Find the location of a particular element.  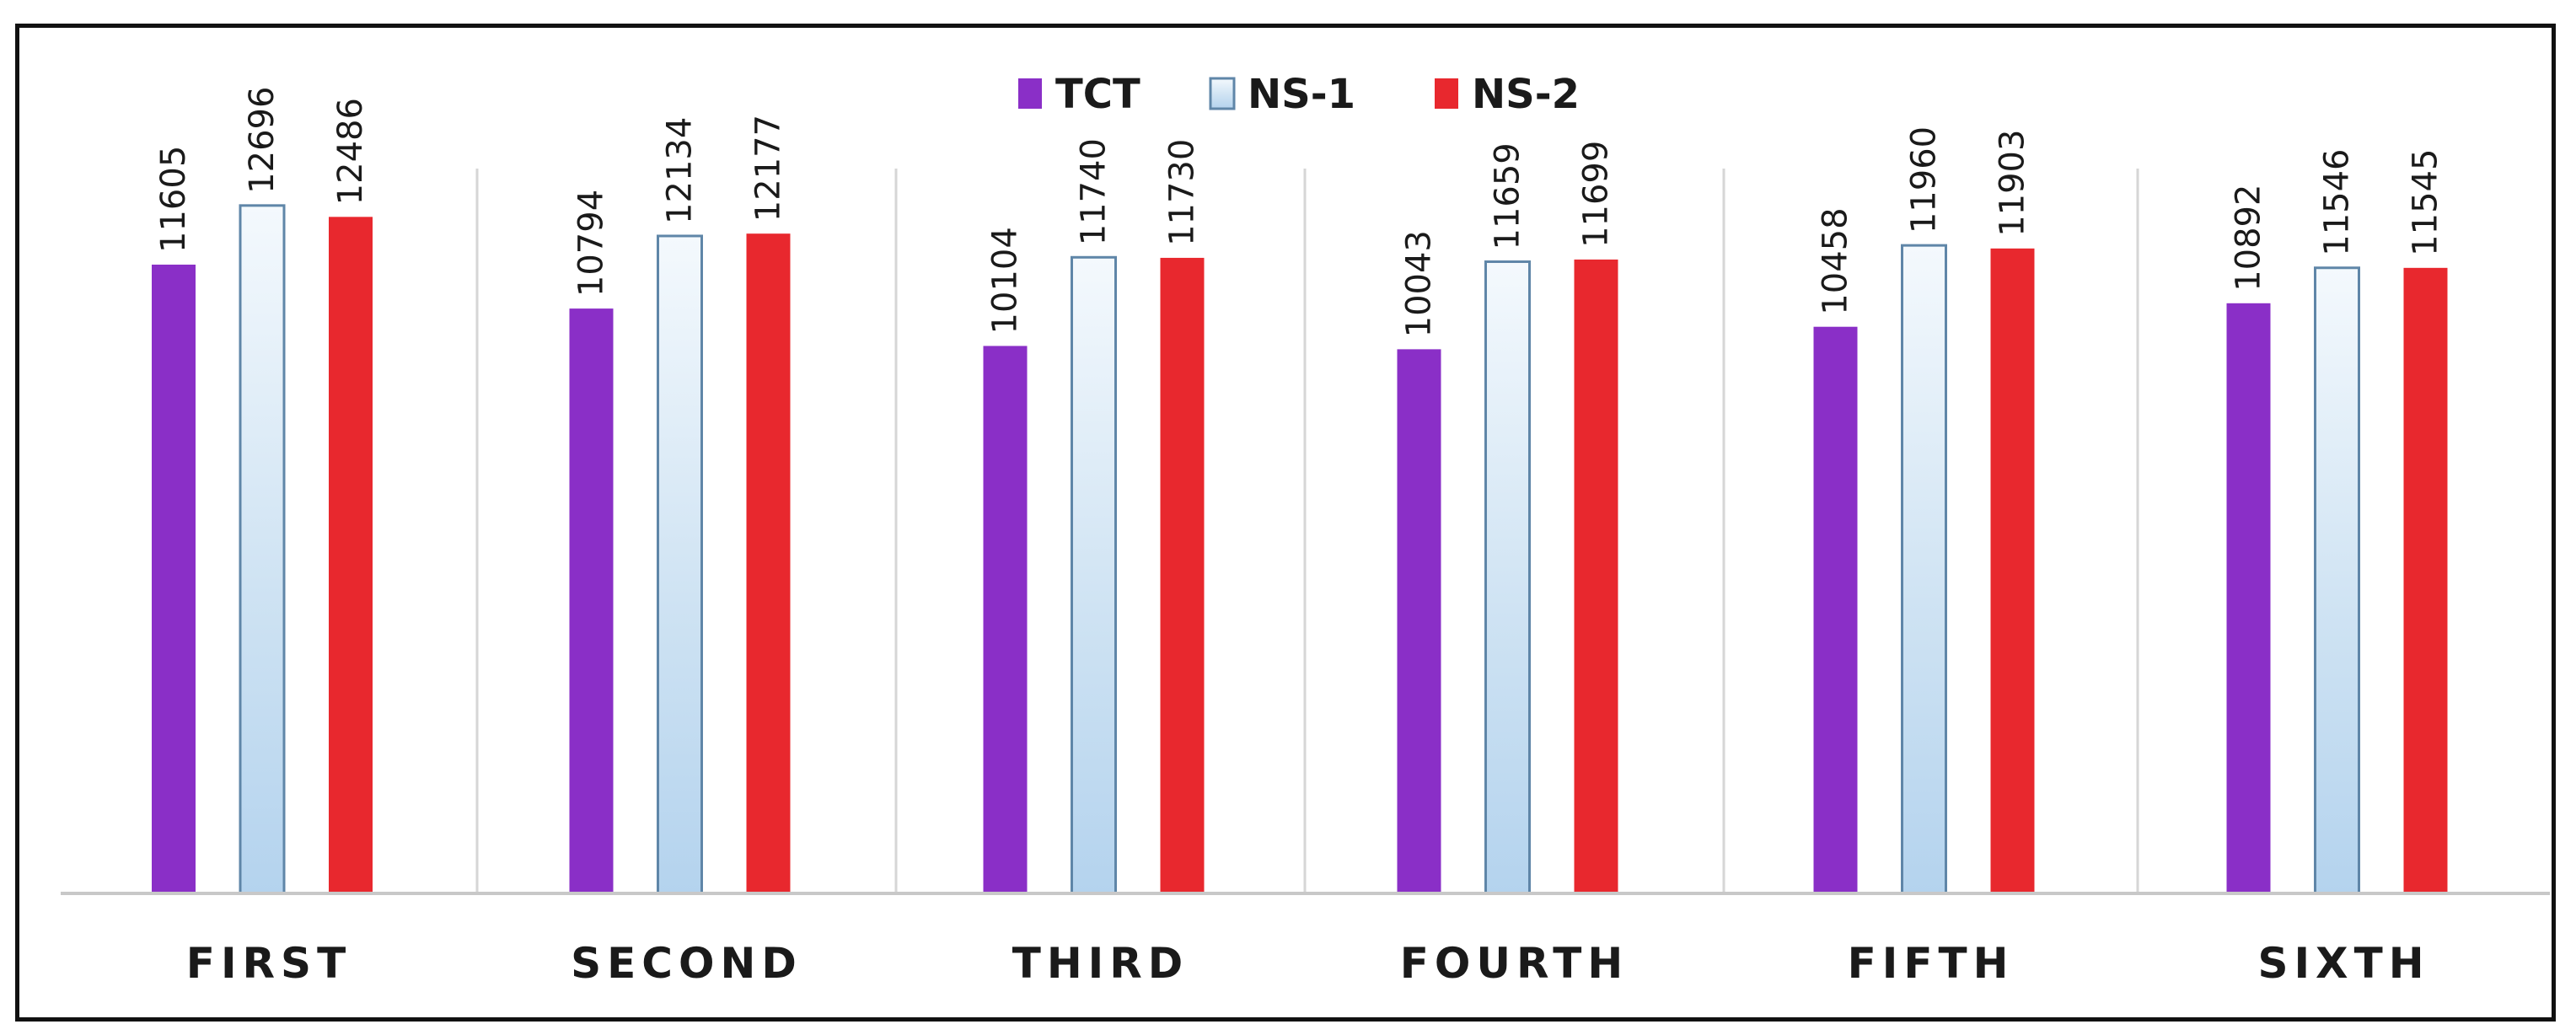

legend-swatch-tct is located at coordinates (1030, 93).